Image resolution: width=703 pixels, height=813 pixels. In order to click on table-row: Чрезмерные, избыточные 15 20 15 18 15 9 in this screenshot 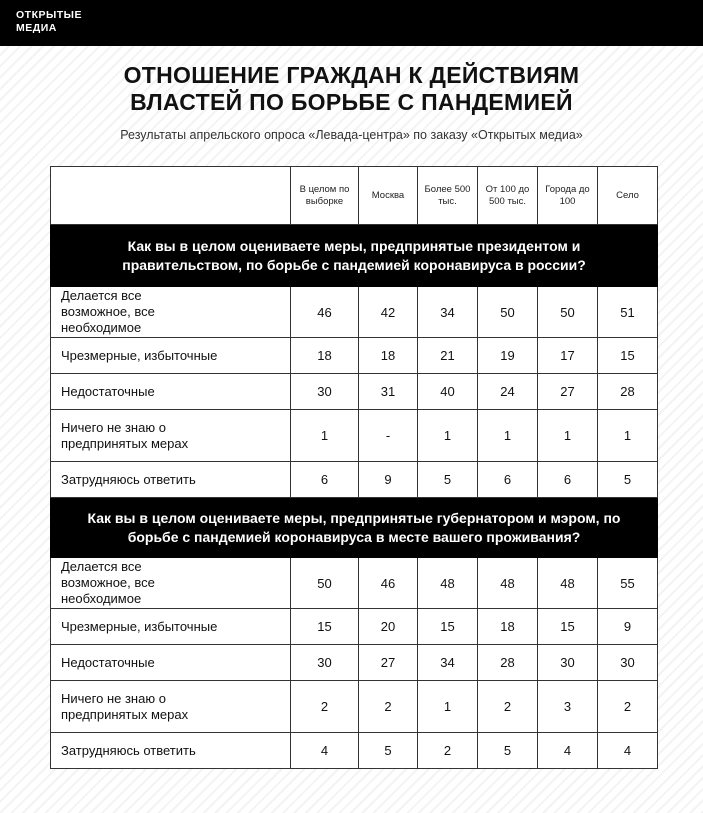, I will do `click(354, 626)`.